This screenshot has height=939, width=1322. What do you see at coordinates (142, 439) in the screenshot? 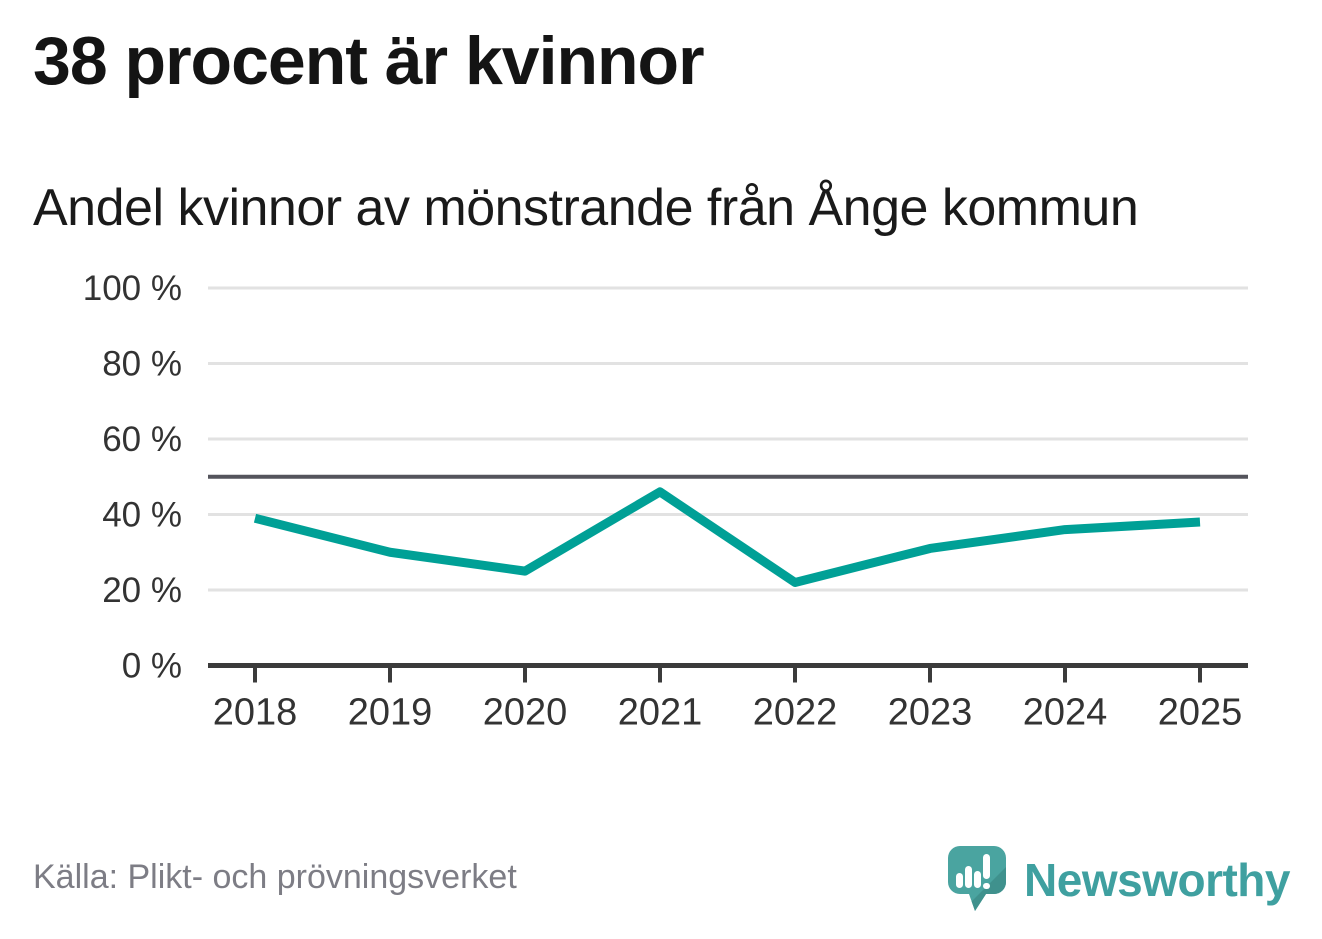
I see `y-tick-label-60: 60 %` at bounding box center [142, 439].